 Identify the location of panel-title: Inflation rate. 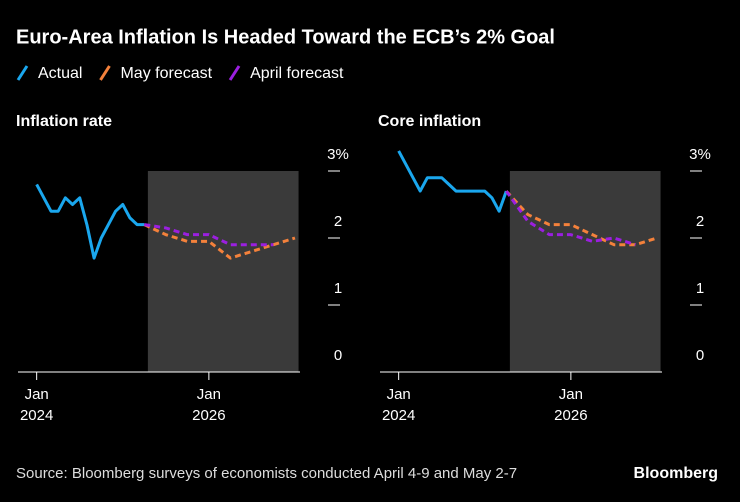
(64, 121).